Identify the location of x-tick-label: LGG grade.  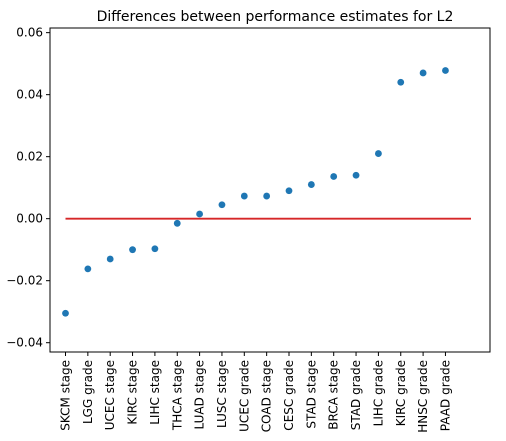
(88, 392).